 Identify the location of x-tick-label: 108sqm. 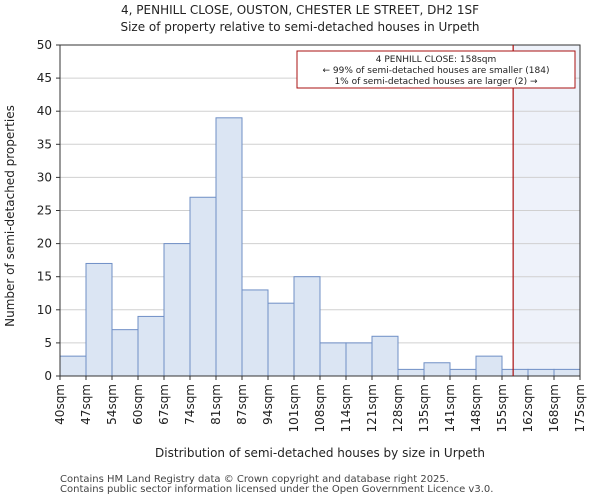
(320, 408).